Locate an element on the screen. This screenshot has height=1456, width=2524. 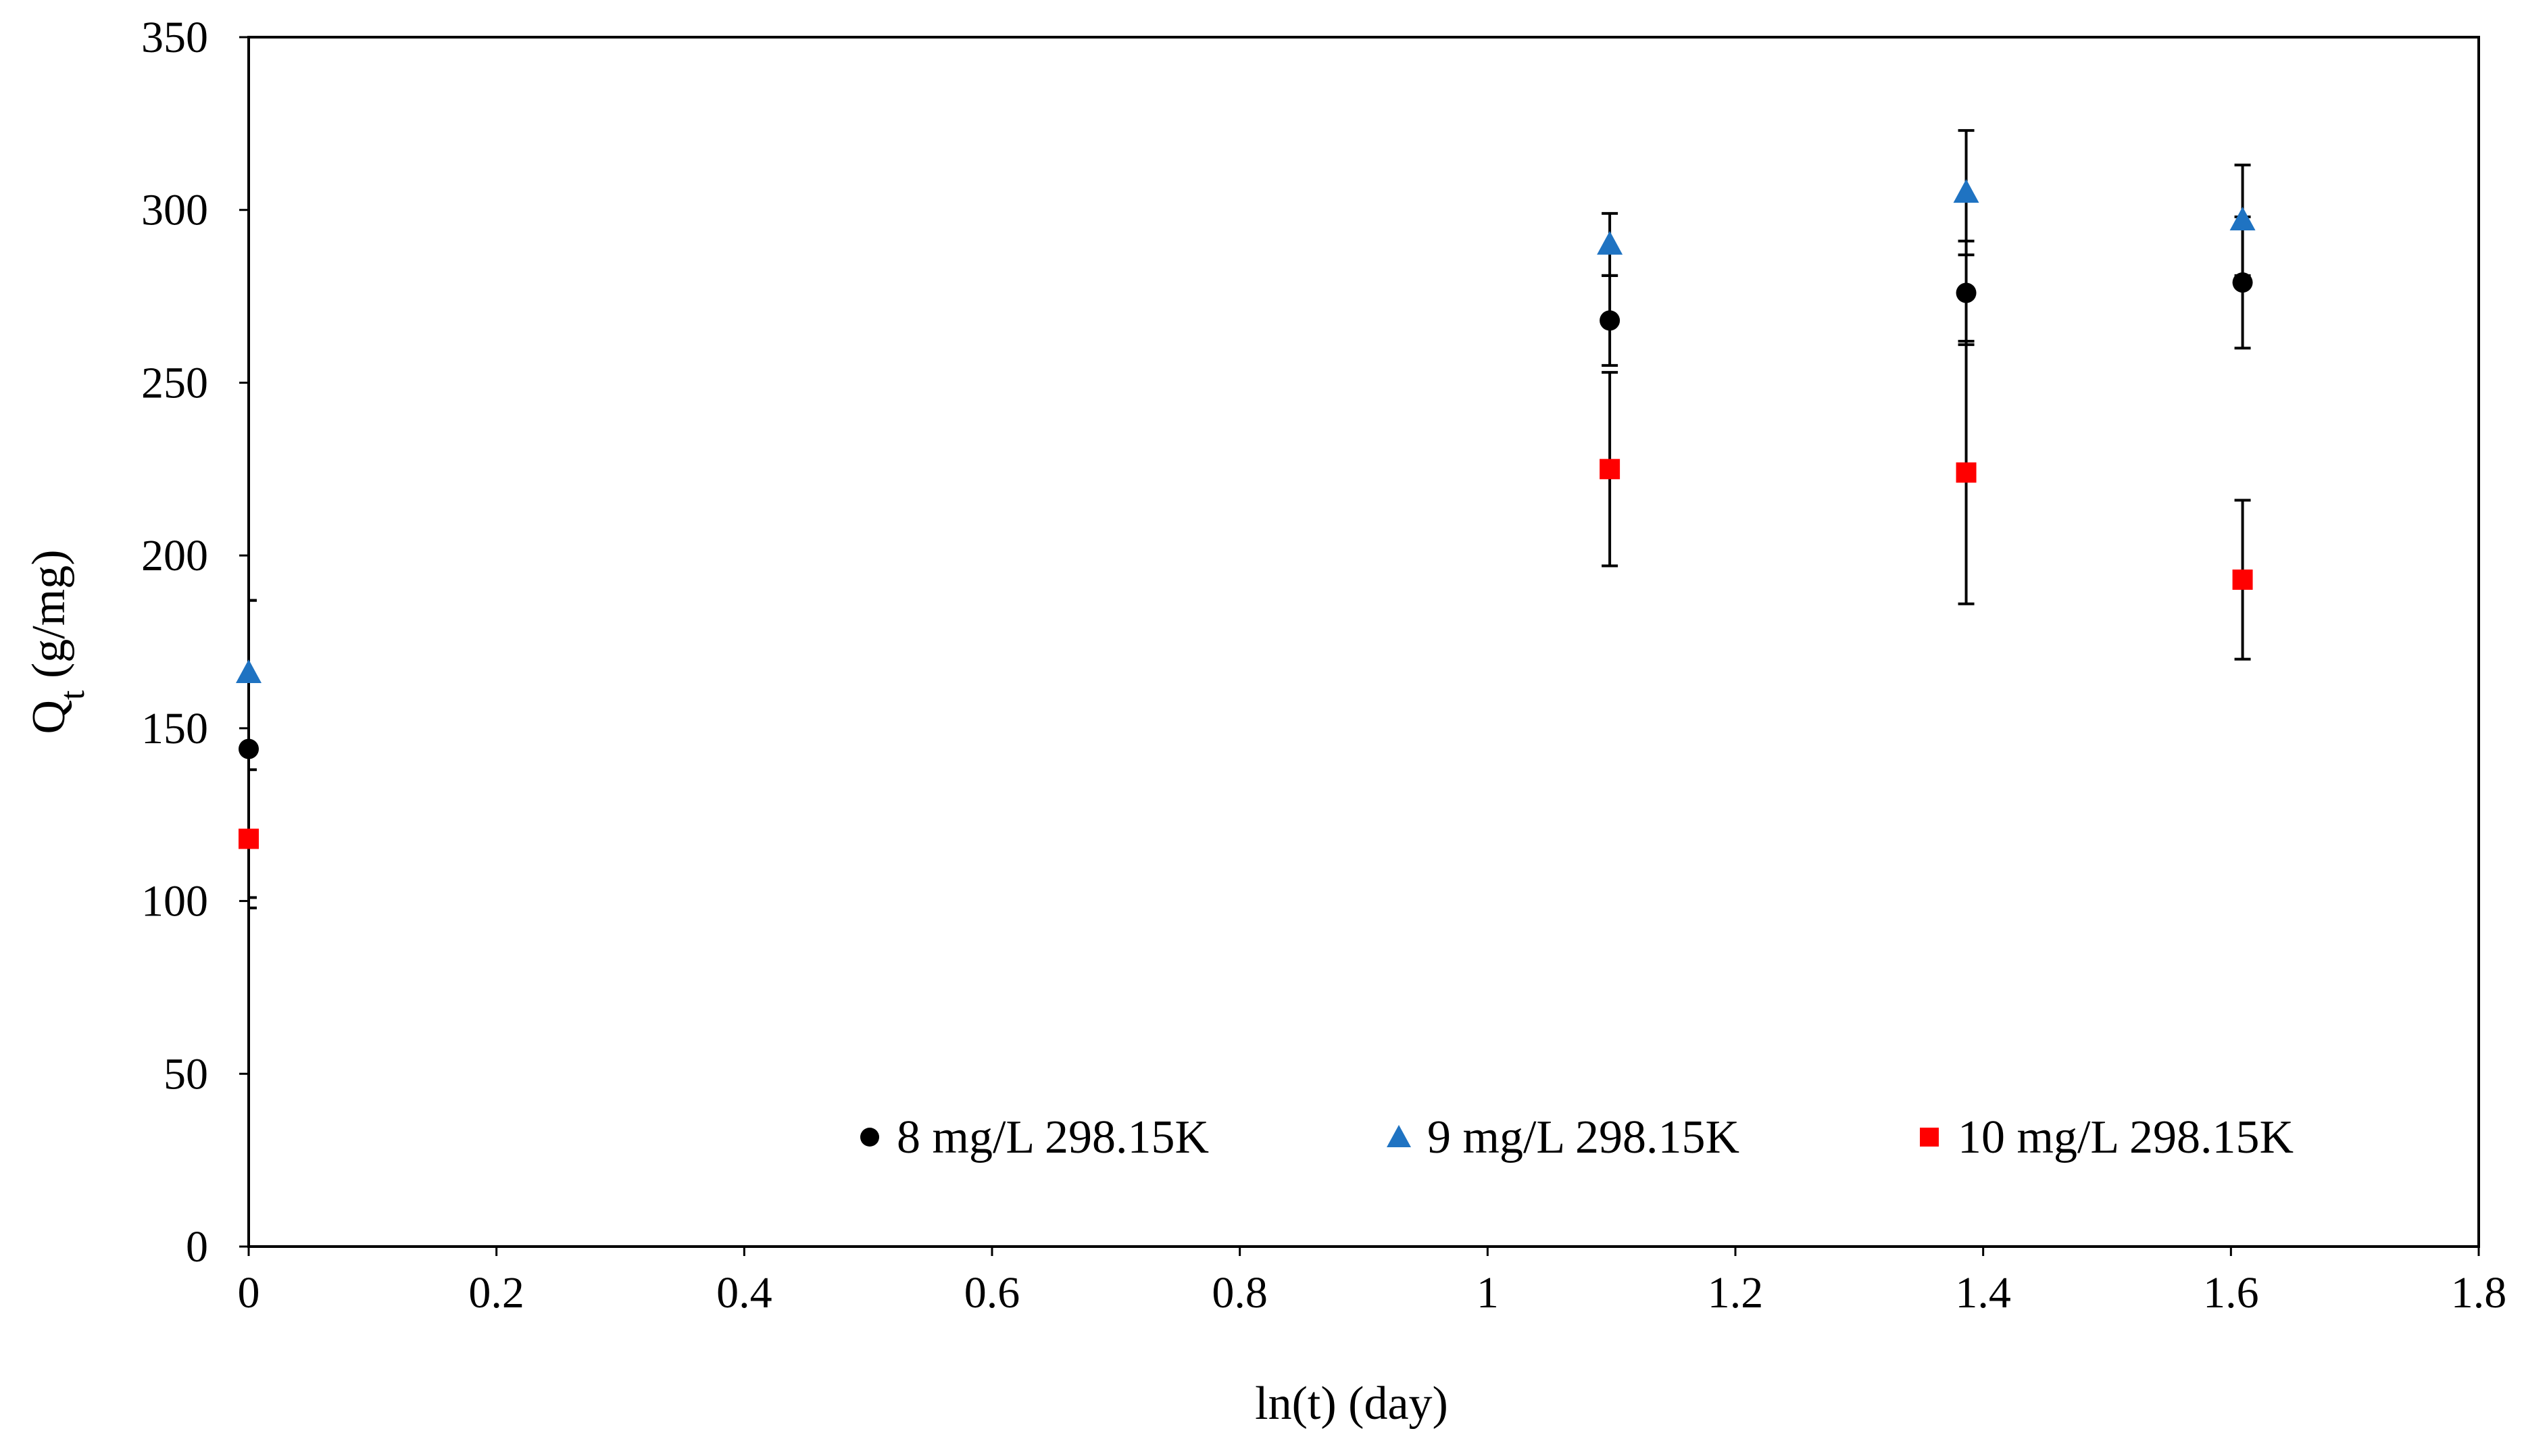
x-tick-label: 1.6 is located at coordinates (2231, 1292).